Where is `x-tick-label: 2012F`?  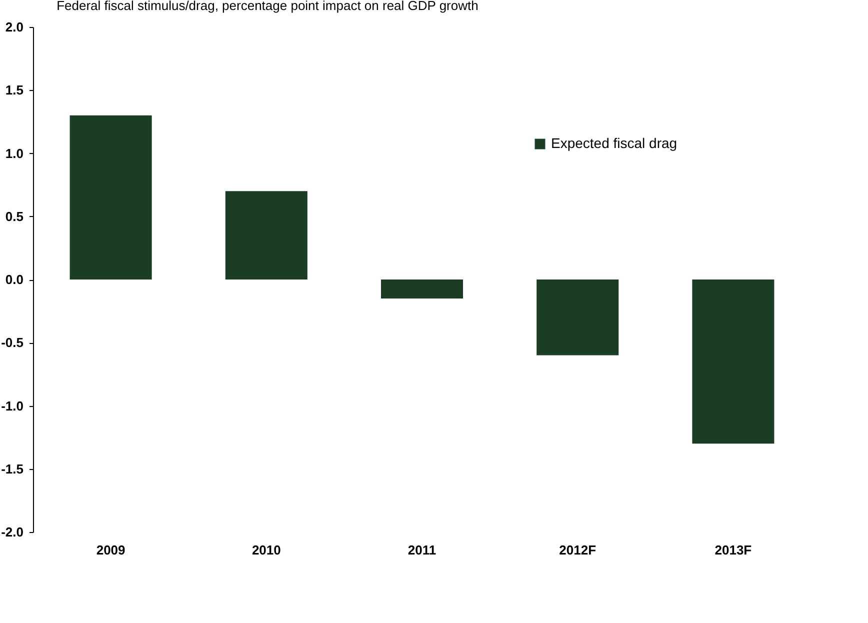
x-tick-label: 2012F is located at coordinates (577, 550).